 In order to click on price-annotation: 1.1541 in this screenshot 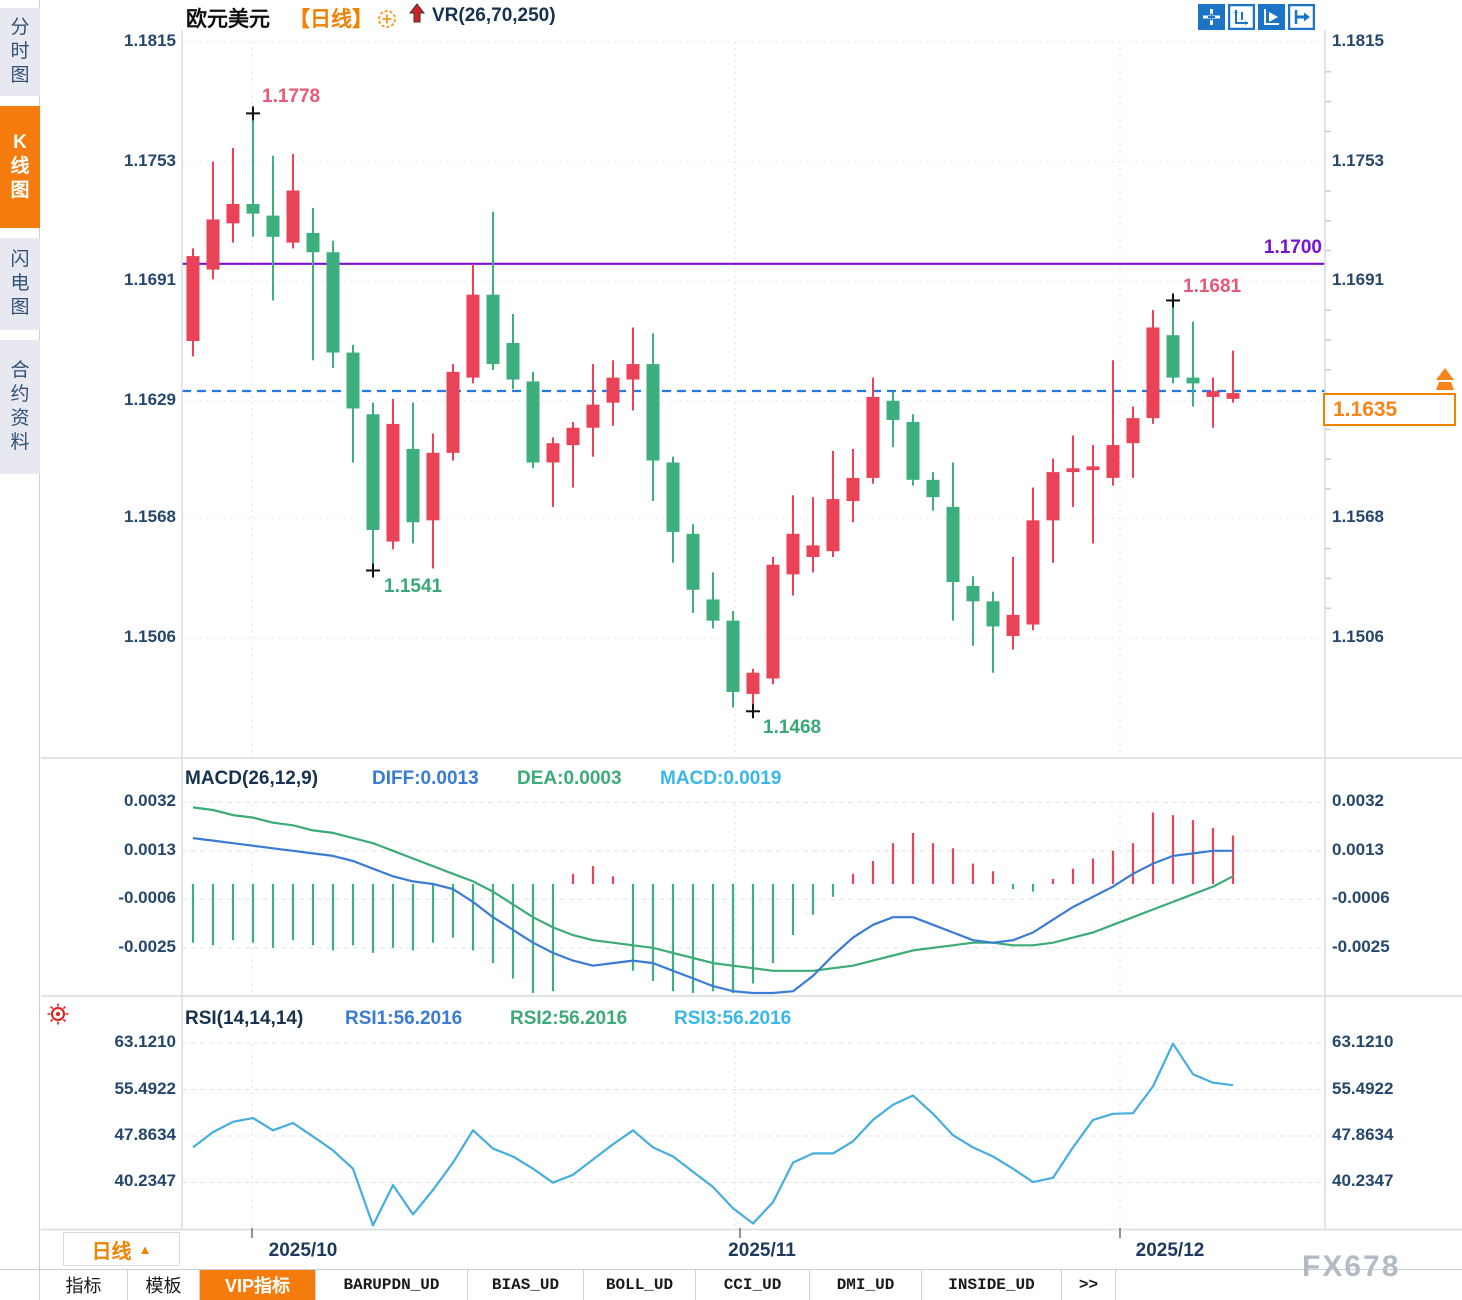, I will do `click(413, 586)`.